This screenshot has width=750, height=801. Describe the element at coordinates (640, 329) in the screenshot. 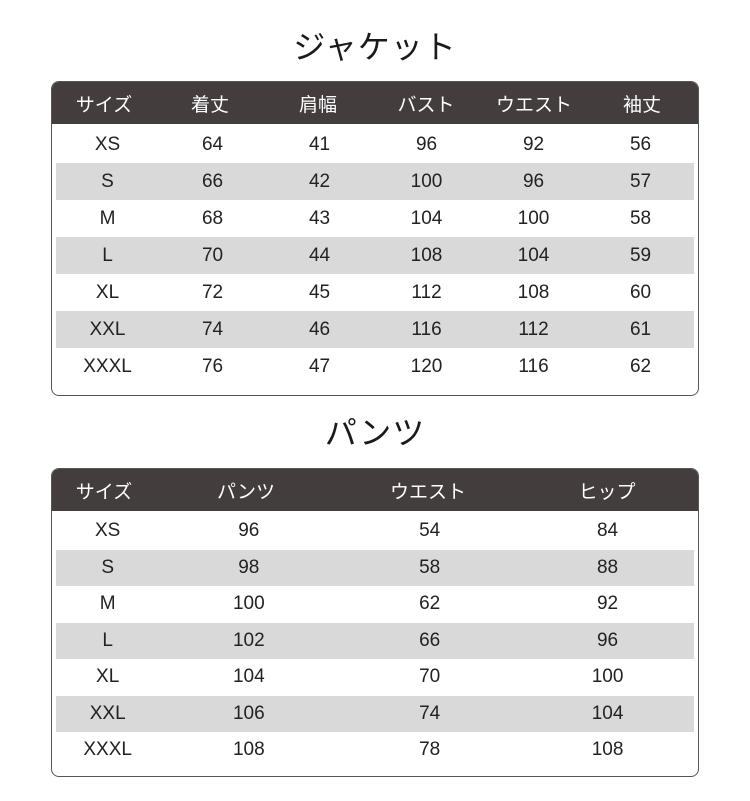

I see `table-cell: 61` at that location.